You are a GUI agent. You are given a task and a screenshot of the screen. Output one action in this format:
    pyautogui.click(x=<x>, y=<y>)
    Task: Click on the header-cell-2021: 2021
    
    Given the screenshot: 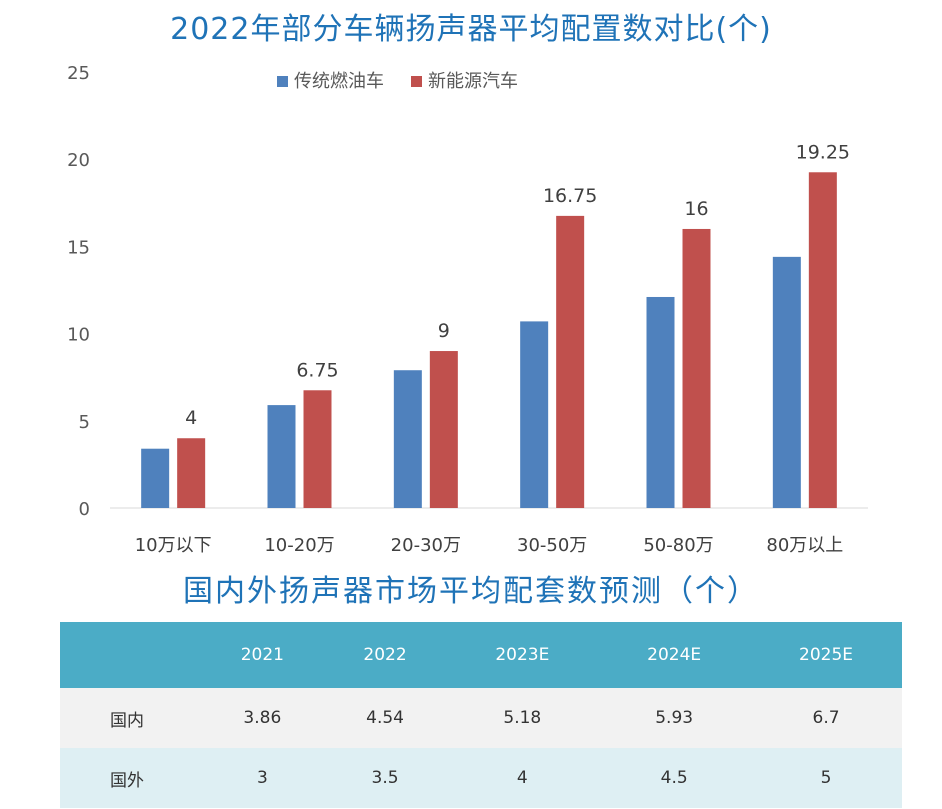 What is the action you would take?
    pyautogui.click(x=262, y=655)
    